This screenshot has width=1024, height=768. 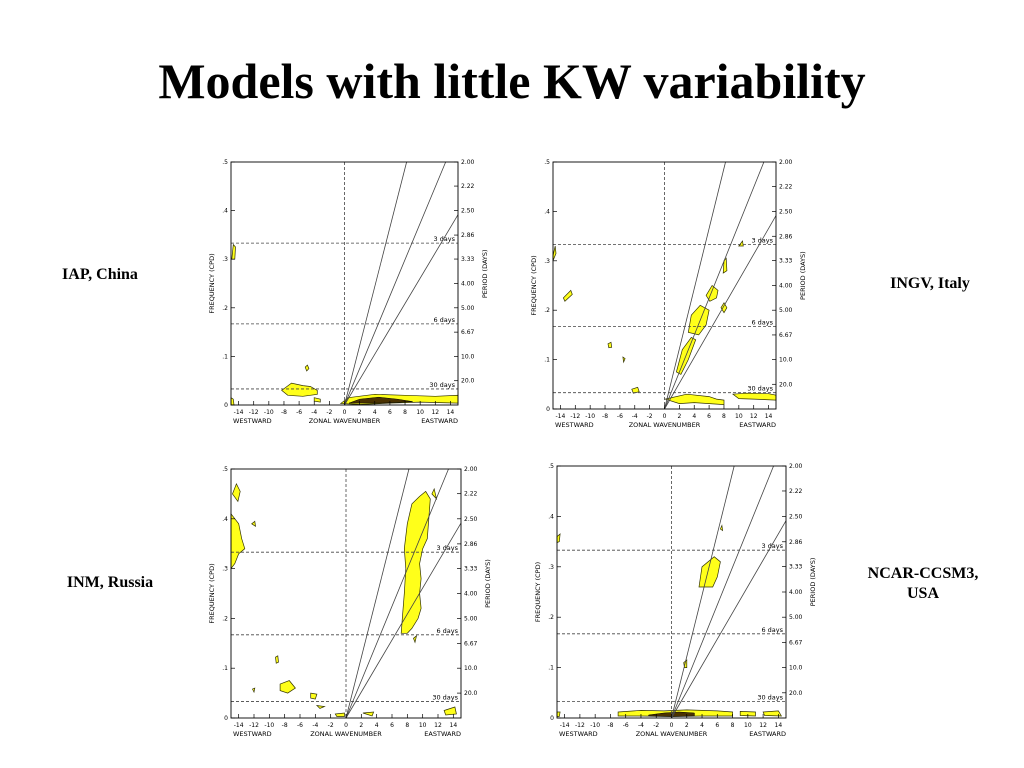 I want to click on model-label-iap-china: IAP, China, so click(x=100, y=275).